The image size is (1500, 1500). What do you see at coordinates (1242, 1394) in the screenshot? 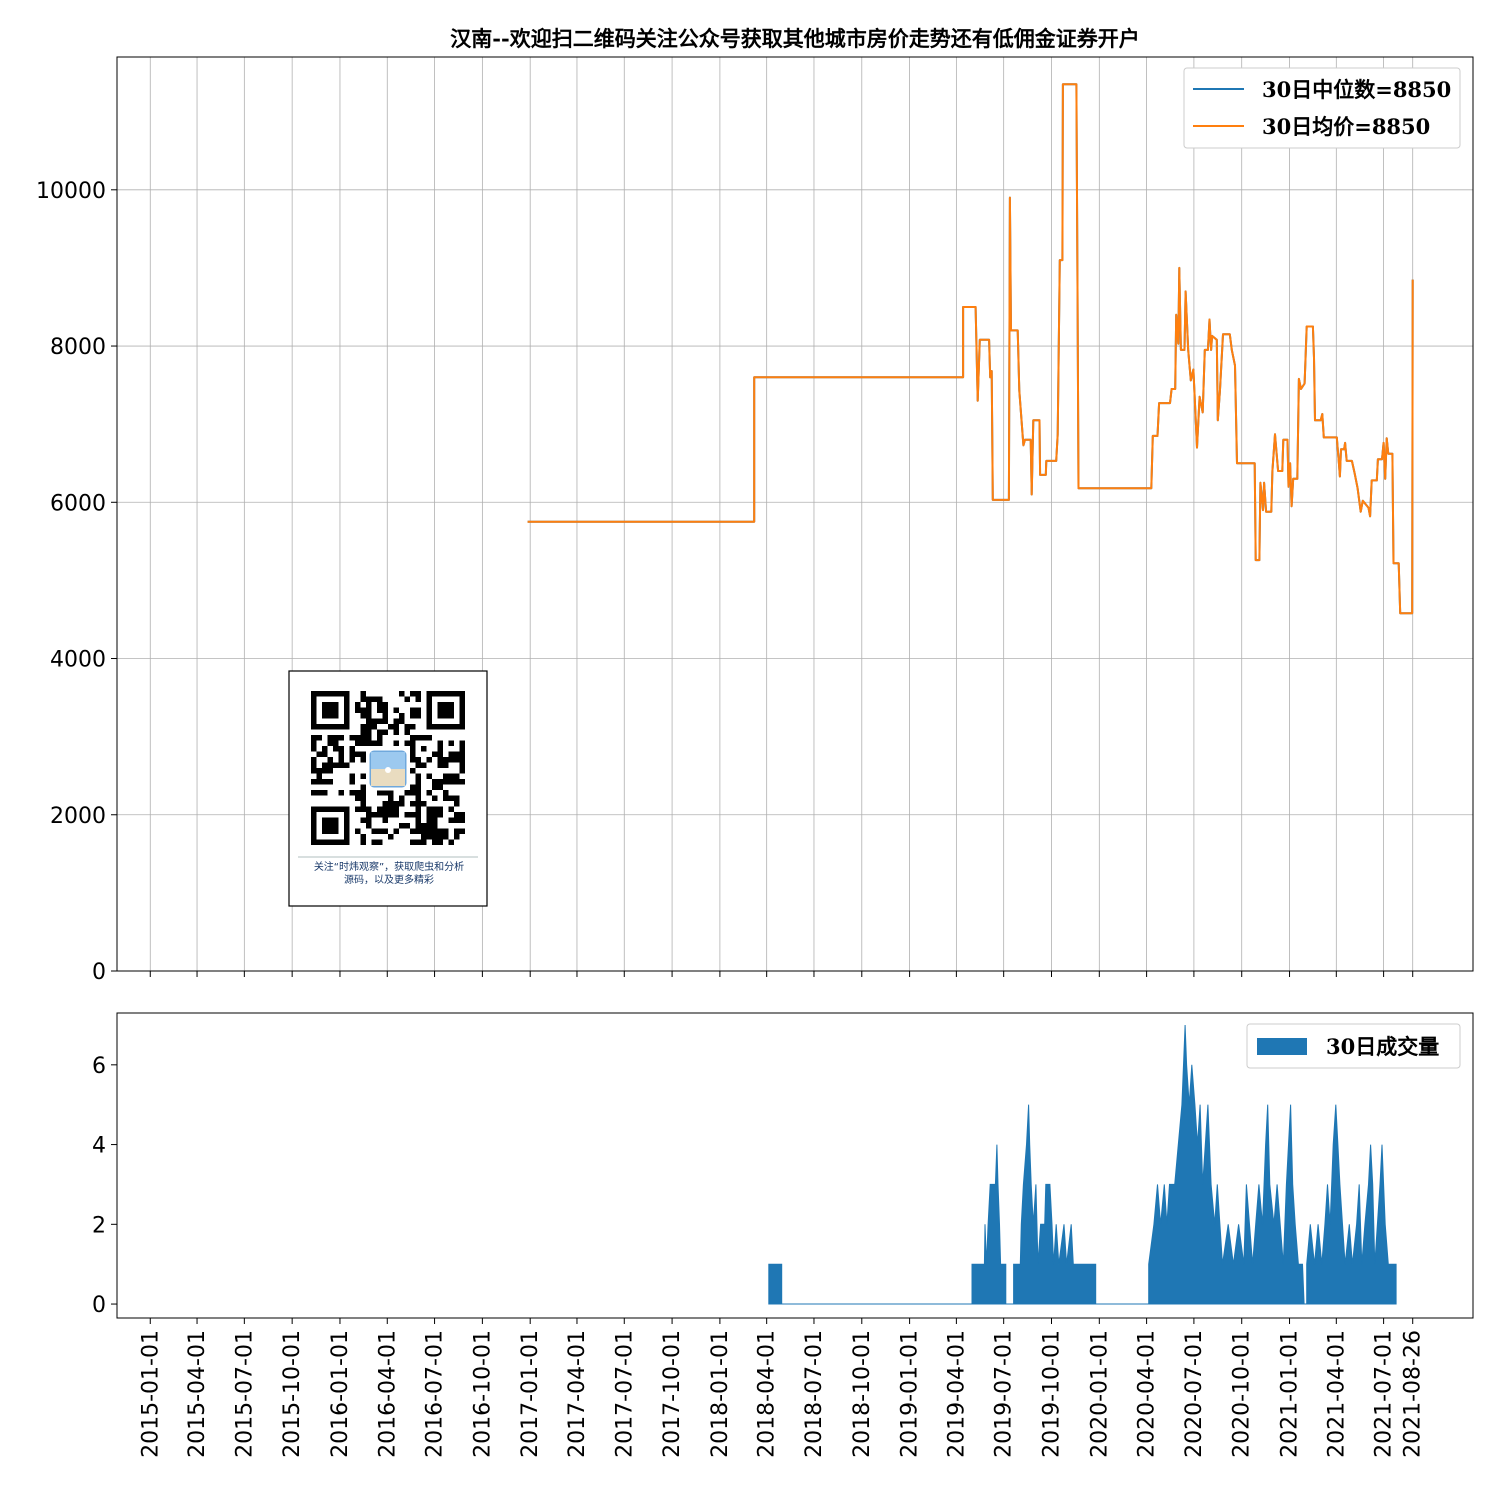
I see `x-tick-label: 2020-10-01` at bounding box center [1242, 1394].